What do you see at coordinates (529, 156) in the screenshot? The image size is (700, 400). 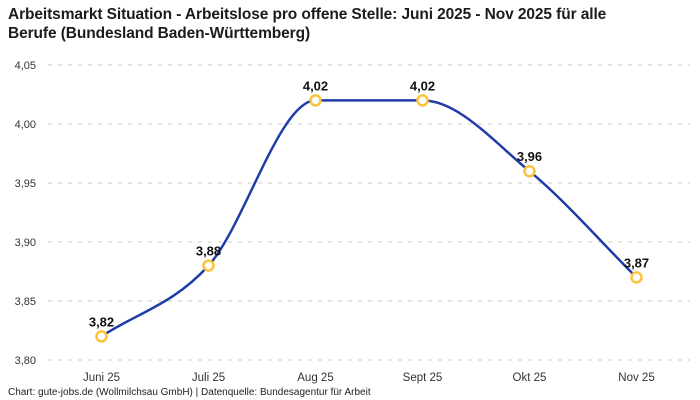 I see `data-point-label: 3,96` at bounding box center [529, 156].